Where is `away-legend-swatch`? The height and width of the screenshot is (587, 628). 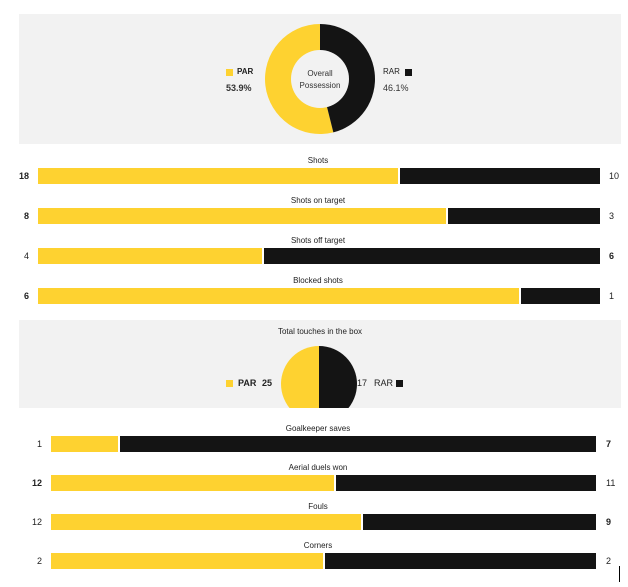
away-legend-swatch is located at coordinates (408, 72).